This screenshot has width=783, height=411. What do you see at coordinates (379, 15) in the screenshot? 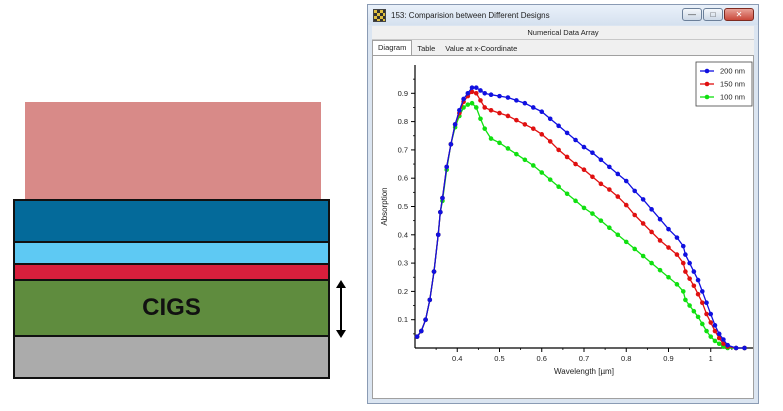
I see `app-icon` at bounding box center [379, 15].